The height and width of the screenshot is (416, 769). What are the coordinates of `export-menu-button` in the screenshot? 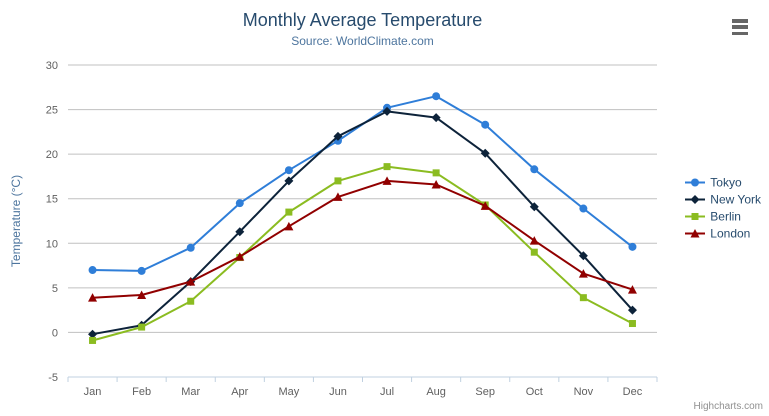 It's located at (740, 27).